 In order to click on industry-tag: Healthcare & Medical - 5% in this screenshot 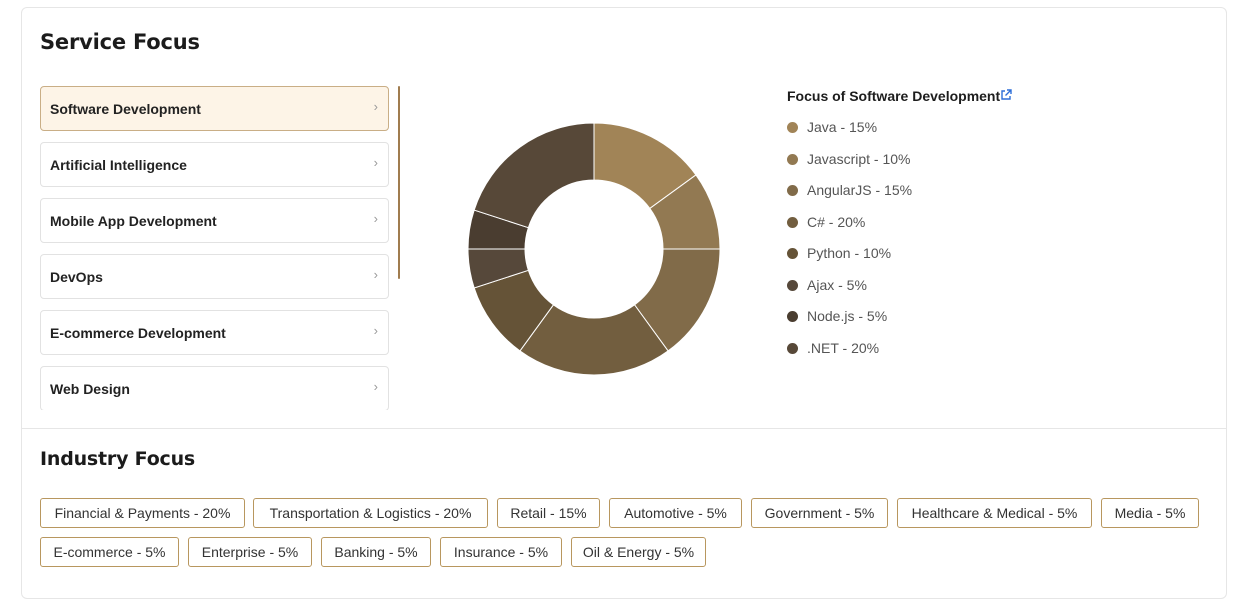, I will do `click(994, 513)`.